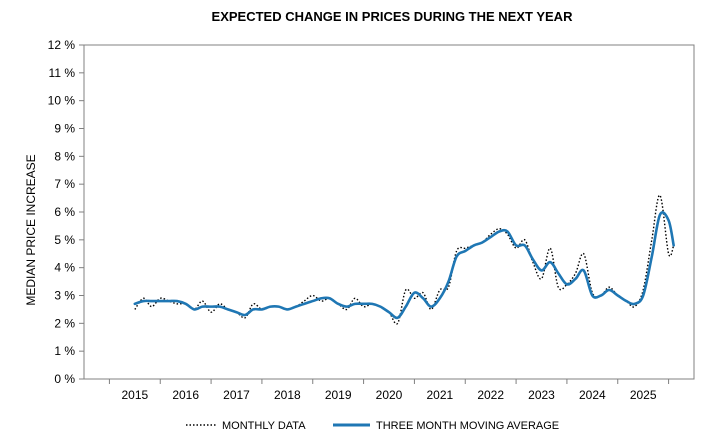  I want to click on y-tick-label: 4 %, so click(64, 268).